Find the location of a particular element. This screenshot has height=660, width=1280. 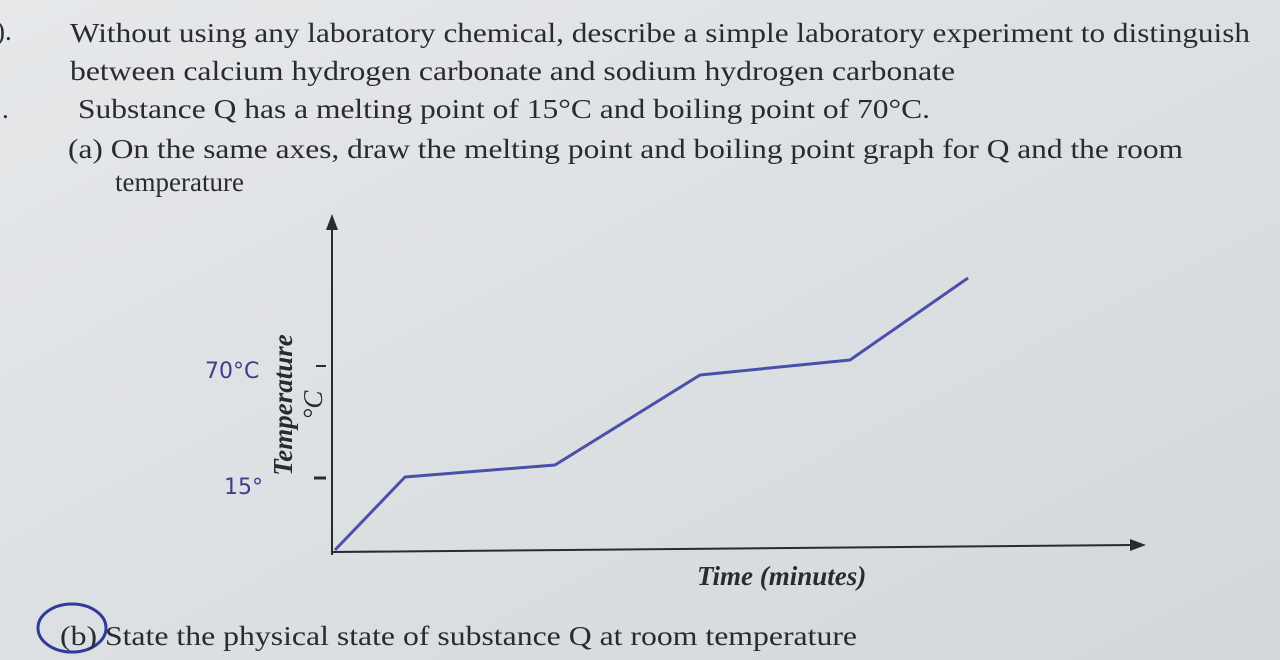

x-axis-label: Time (minutes) is located at coordinates (781, 576).